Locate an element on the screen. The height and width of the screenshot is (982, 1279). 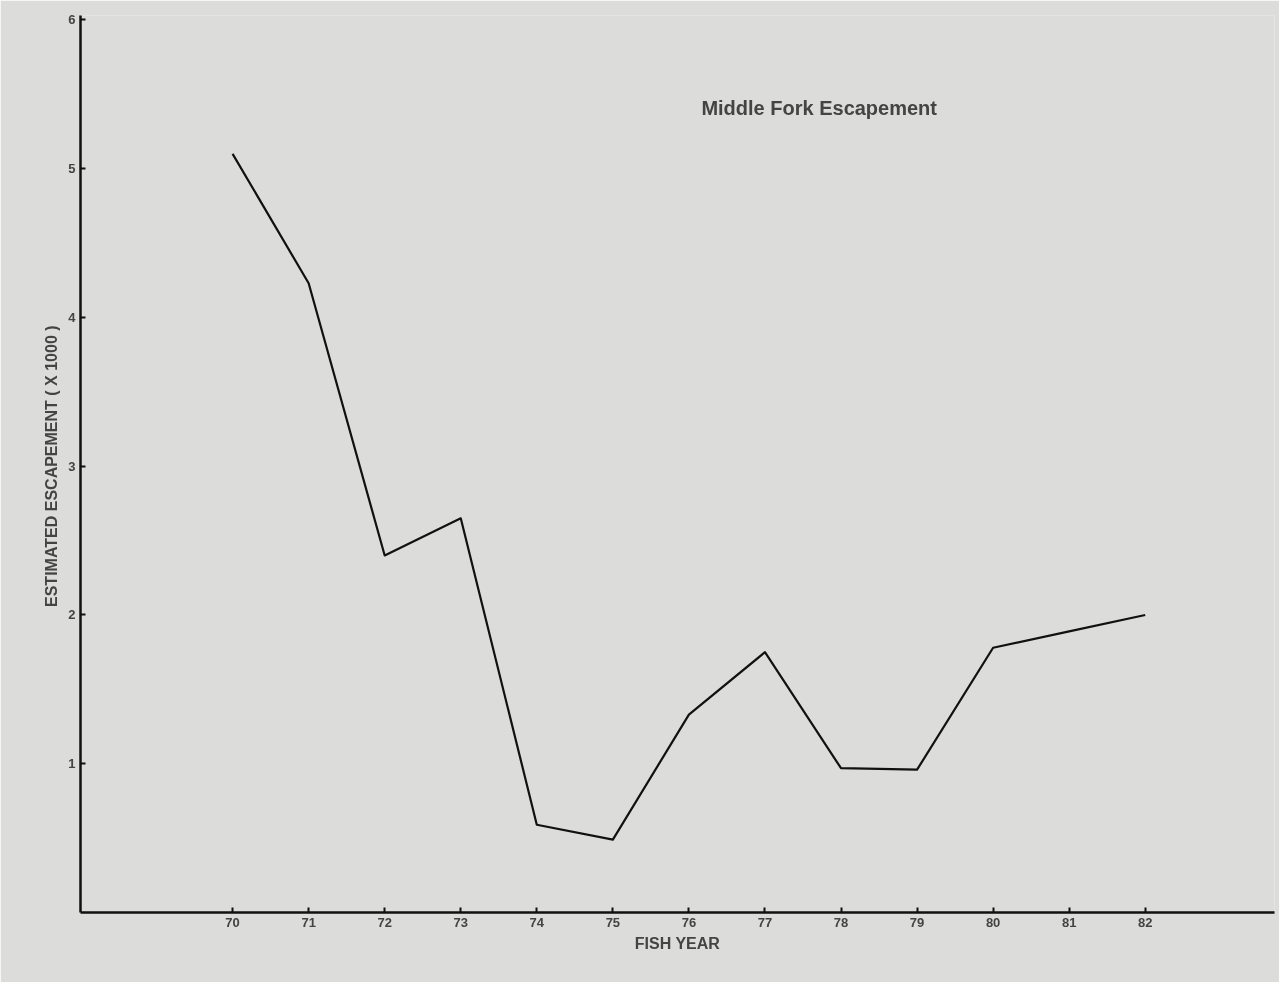
y-tick-label: 2 is located at coordinates (72, 615).